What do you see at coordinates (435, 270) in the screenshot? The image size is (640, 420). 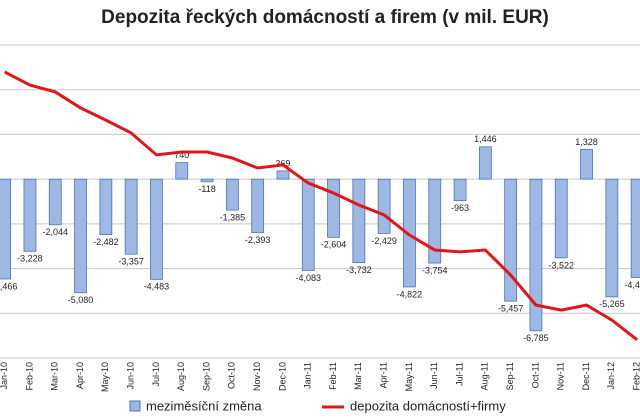 I see `data-label: -3,754` at bounding box center [435, 270].